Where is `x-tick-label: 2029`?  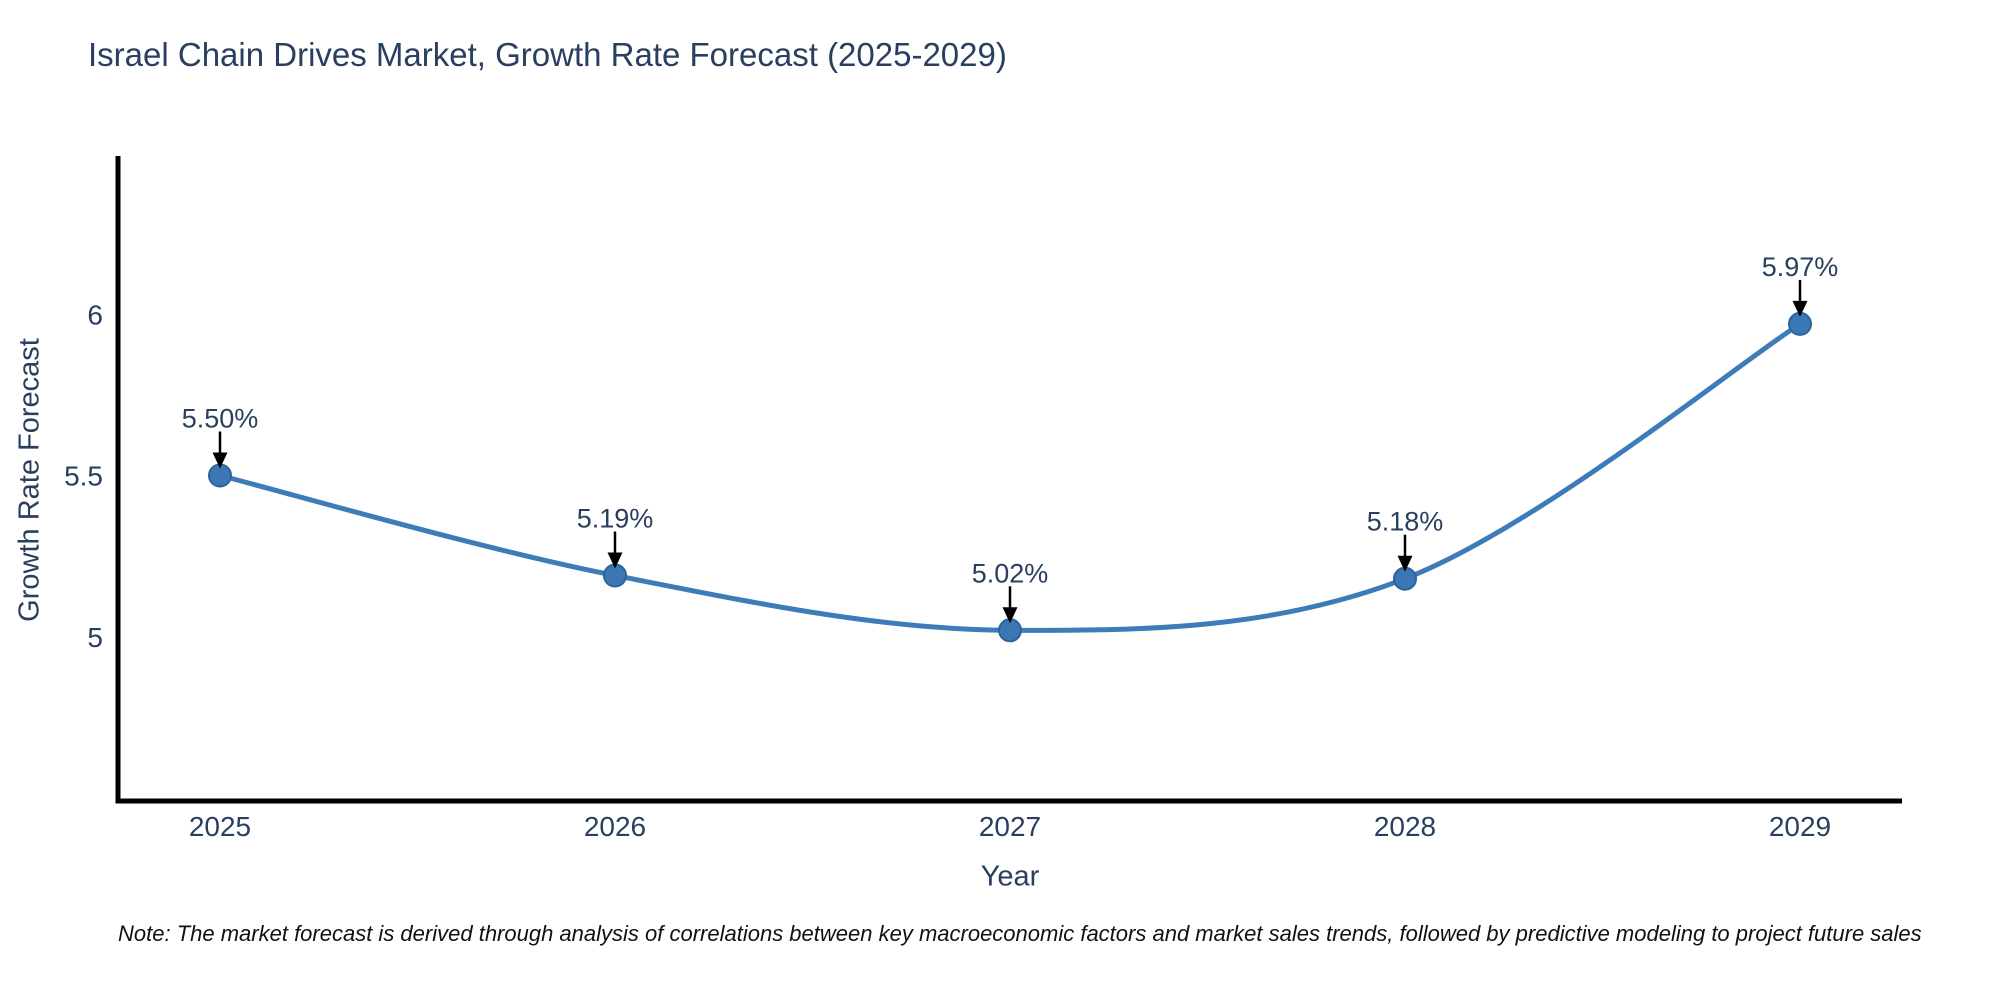
x-tick-label: 2029 is located at coordinates (1800, 826).